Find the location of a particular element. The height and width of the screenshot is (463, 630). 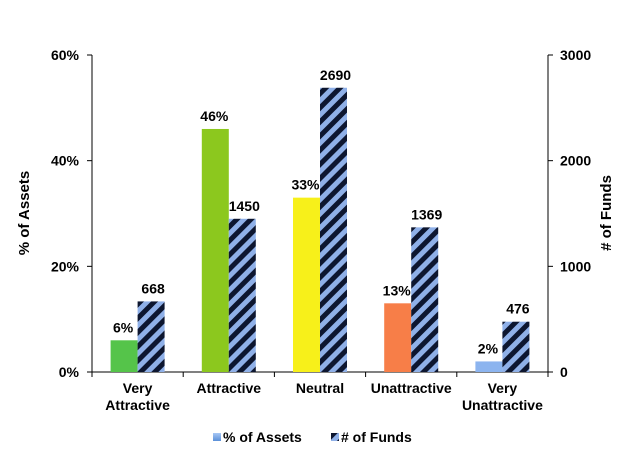

data-label-funds: 1450 is located at coordinates (244, 206).